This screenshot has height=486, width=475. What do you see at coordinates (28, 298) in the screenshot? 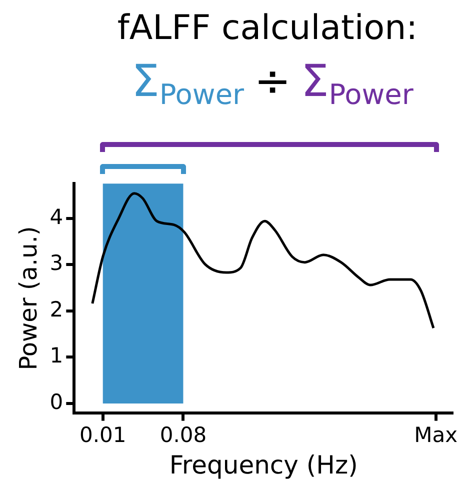
I see `y-axis-title: Power (a.u.)` at bounding box center [28, 298].